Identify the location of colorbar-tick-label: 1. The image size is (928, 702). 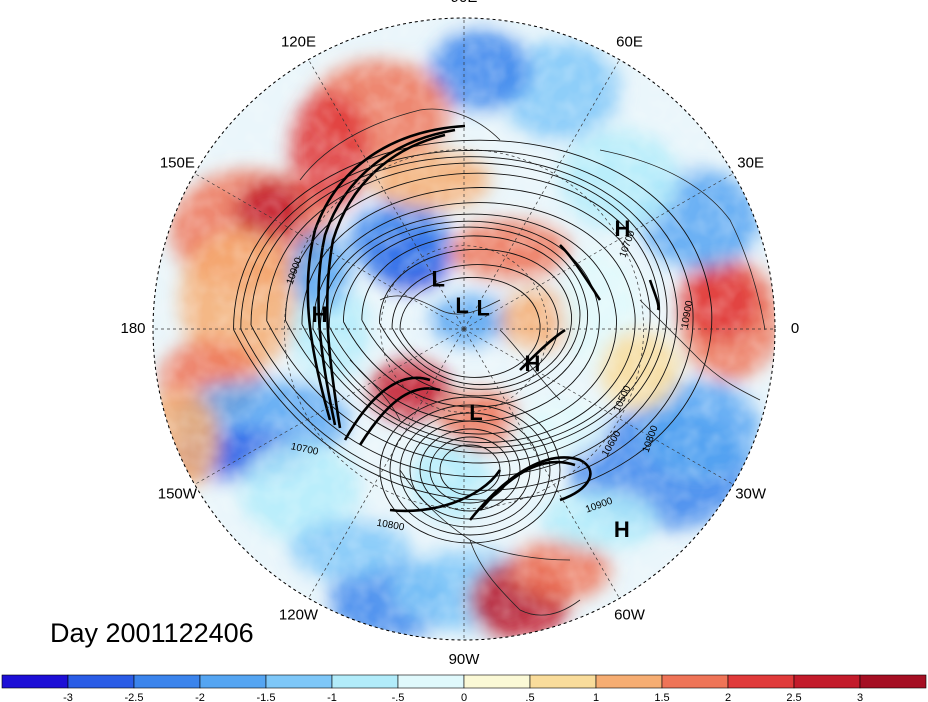
(596, 697).